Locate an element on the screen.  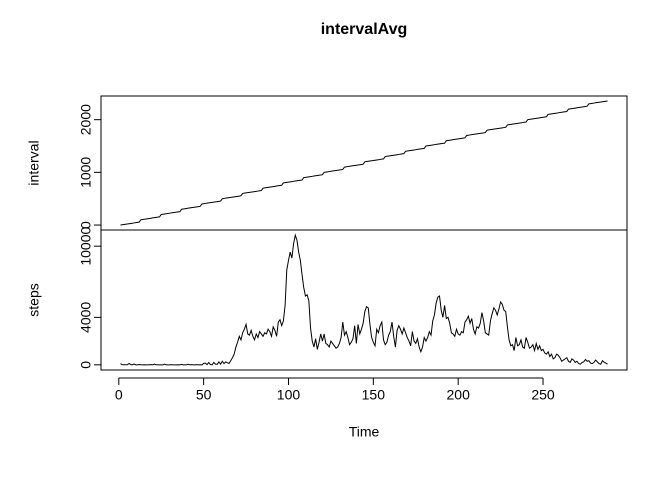
y-axis-label: interval is located at coordinates (34, 162).